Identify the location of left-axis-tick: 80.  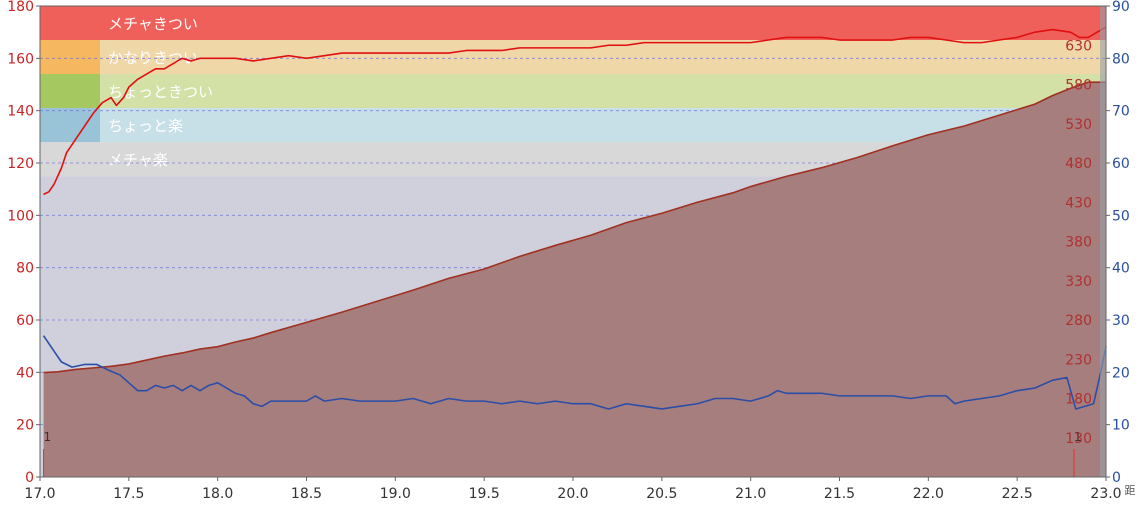
(25, 269).